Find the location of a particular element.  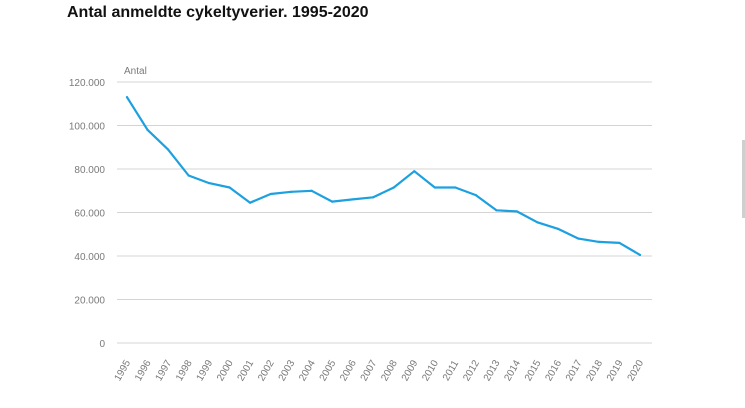

x-tick-label: 2008 is located at coordinates (389, 370).